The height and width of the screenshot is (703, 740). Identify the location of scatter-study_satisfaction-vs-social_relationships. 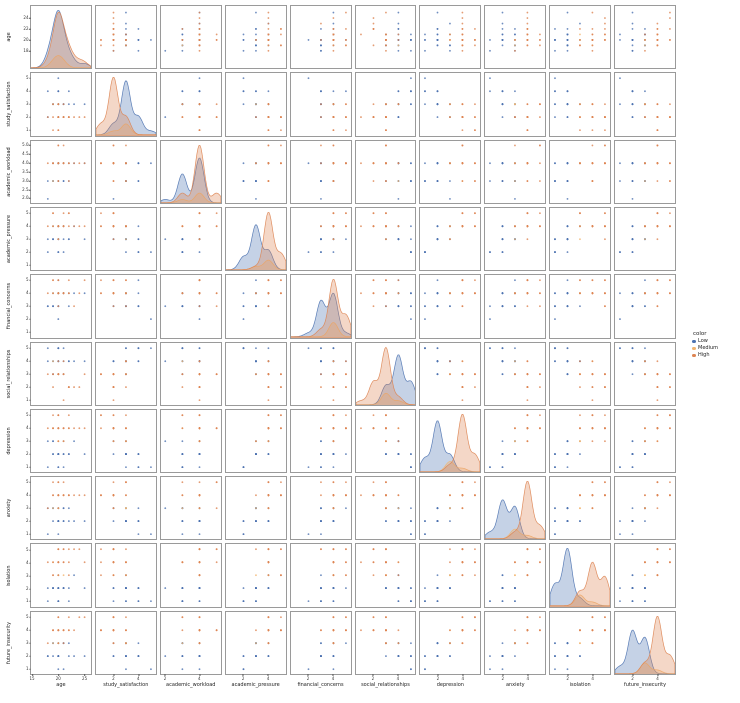
(385, 104).